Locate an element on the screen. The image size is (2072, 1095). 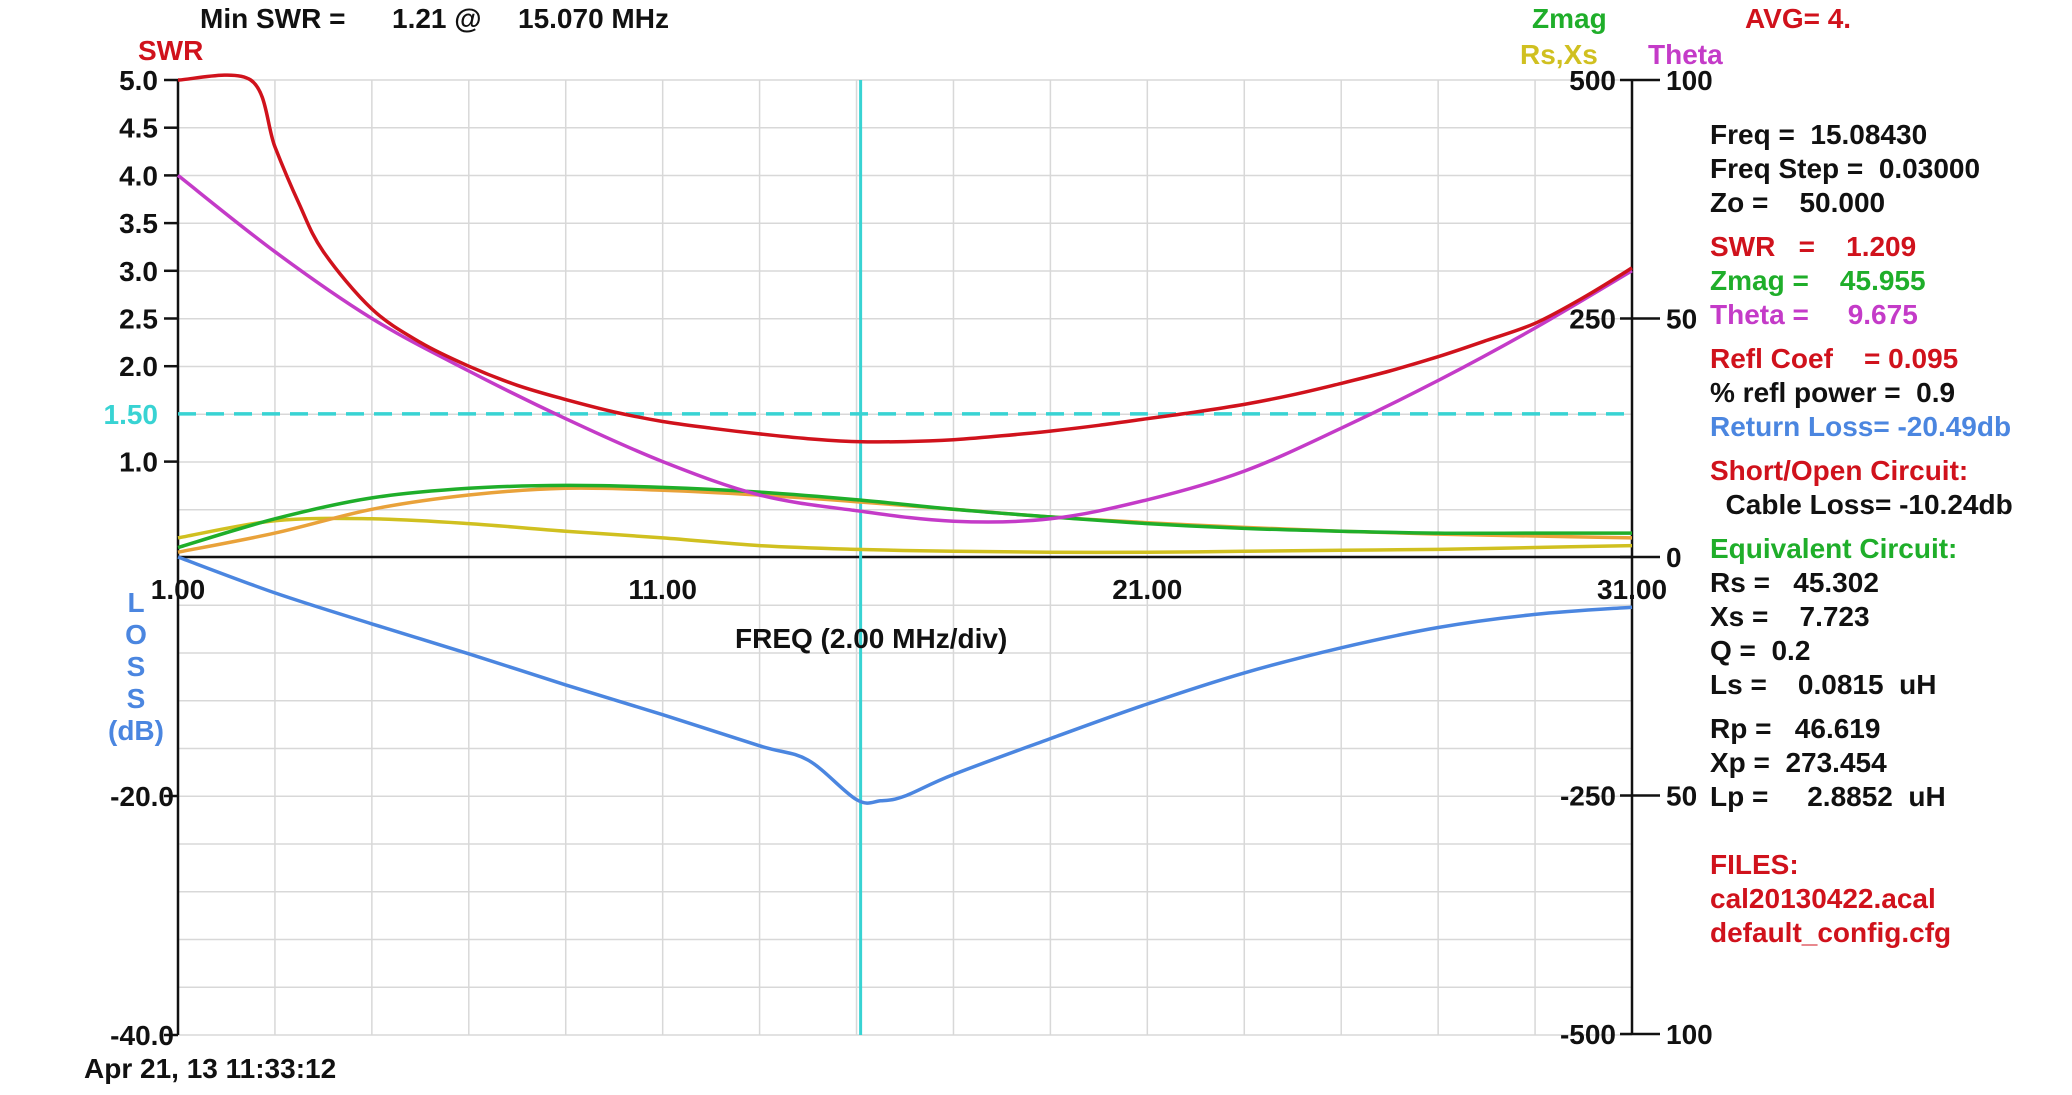
swr-tick-label: 3.5 is located at coordinates (138, 223).